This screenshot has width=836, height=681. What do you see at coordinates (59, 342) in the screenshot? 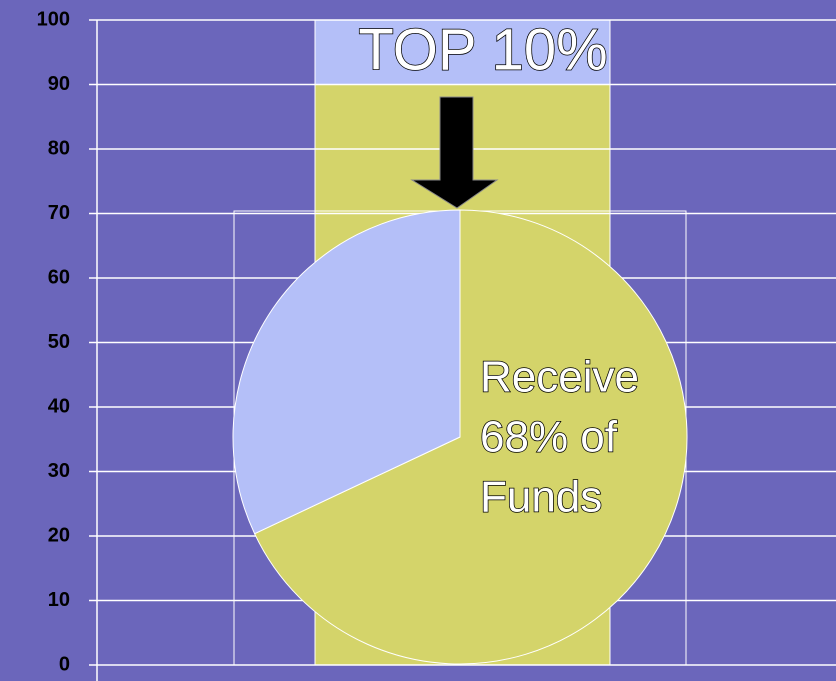
I see `y-tick-label: 50` at bounding box center [59, 342].